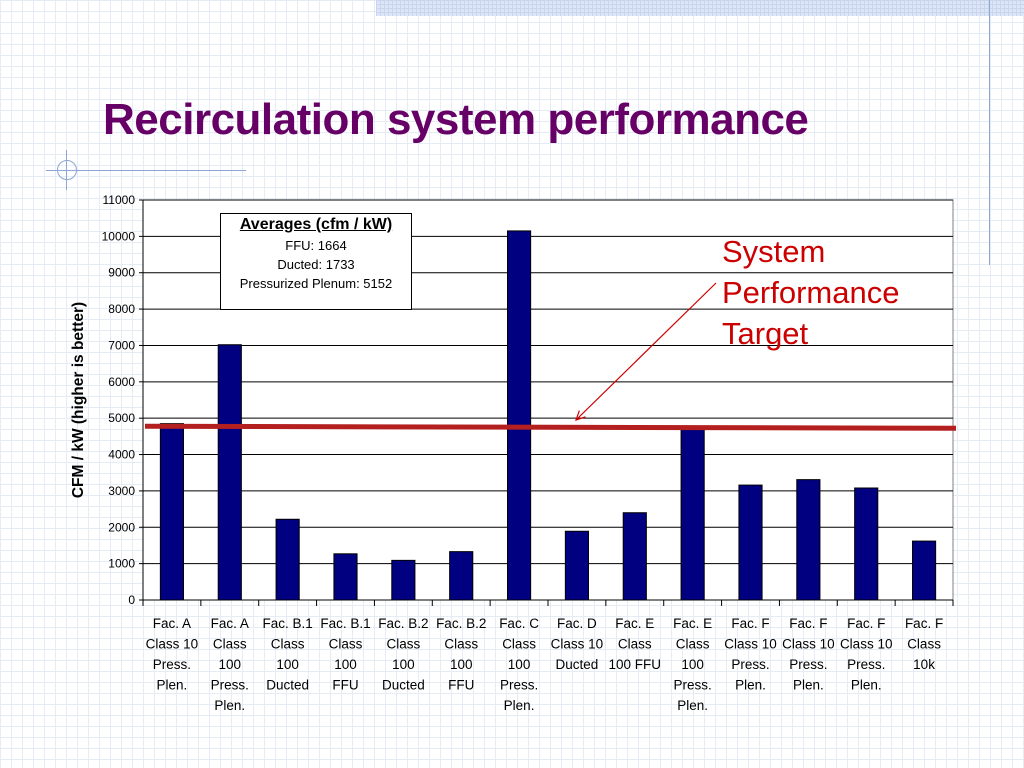  I want to click on decorative-circle, so click(67, 170).